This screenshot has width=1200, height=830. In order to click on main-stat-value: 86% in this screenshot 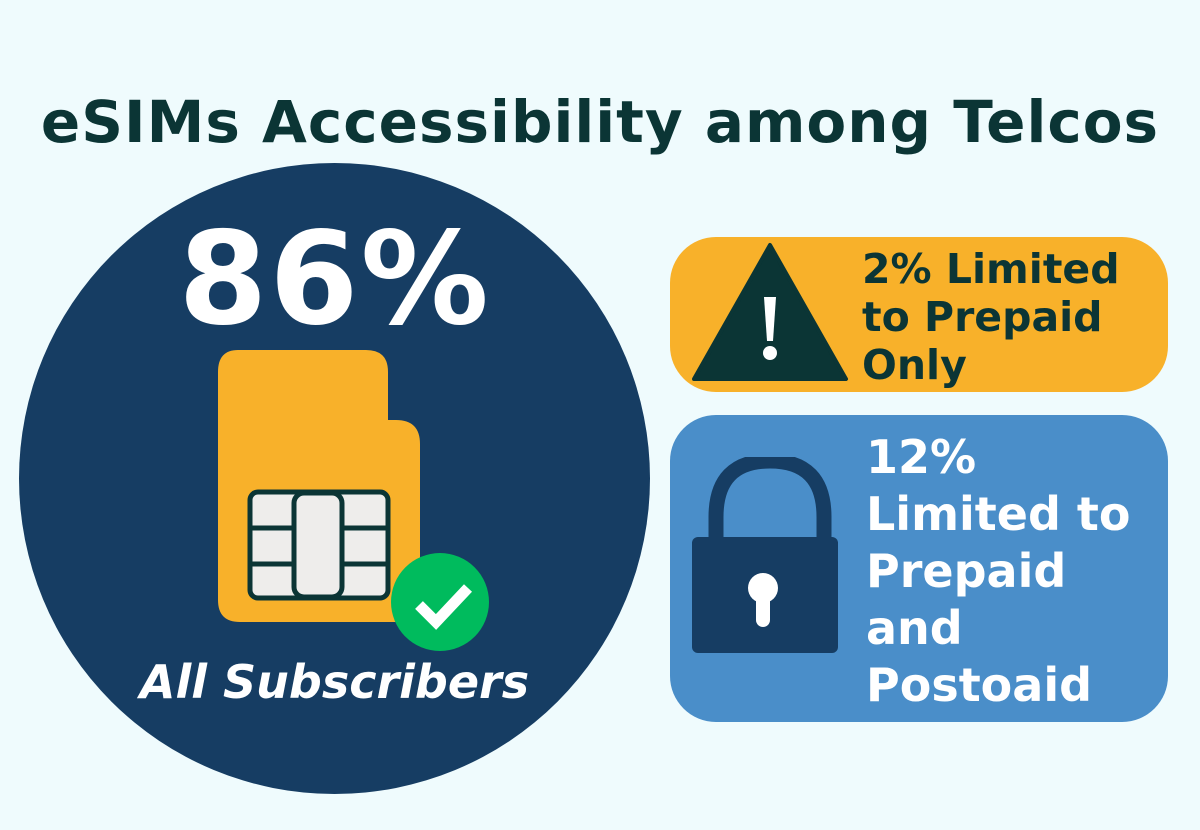, I will do `click(334, 279)`.